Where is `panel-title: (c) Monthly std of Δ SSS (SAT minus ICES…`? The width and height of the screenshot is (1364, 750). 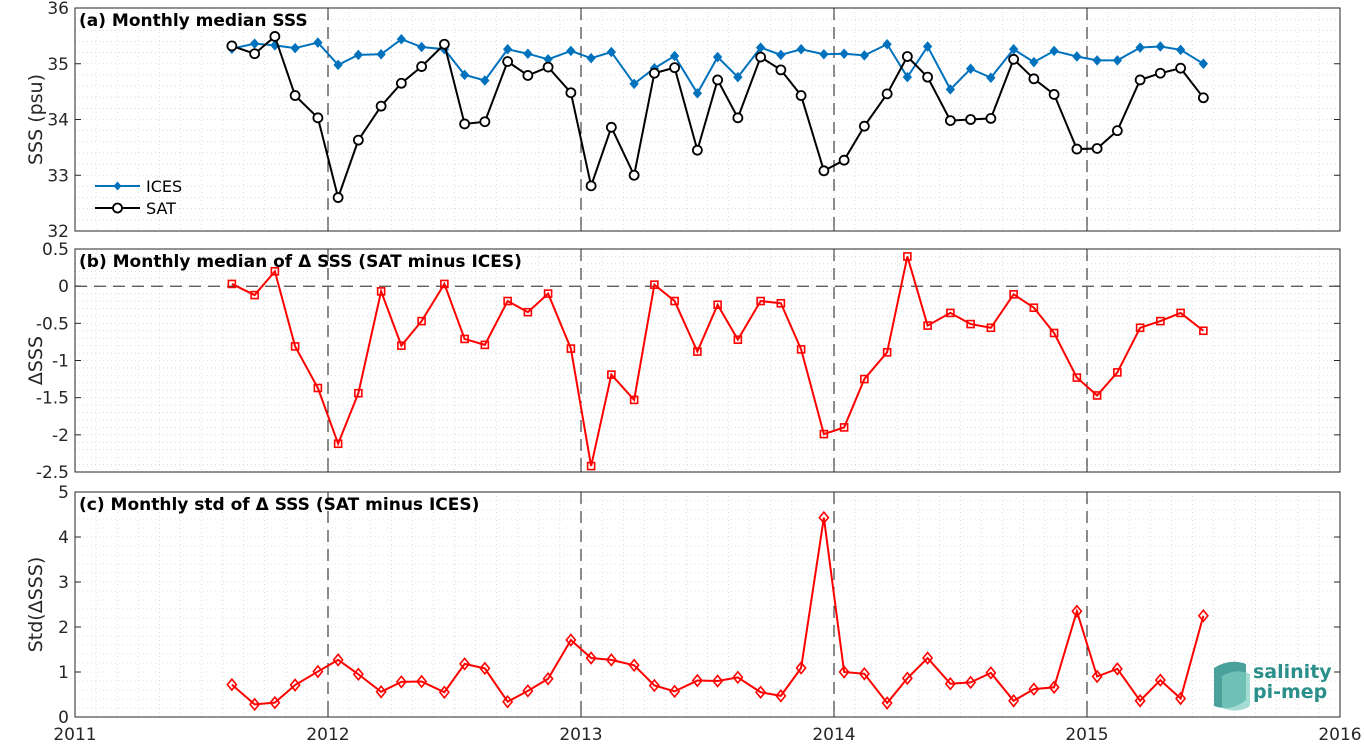 panel-title: (c) Monthly std of Δ SSS (SAT minus ICES… is located at coordinates (279, 505).